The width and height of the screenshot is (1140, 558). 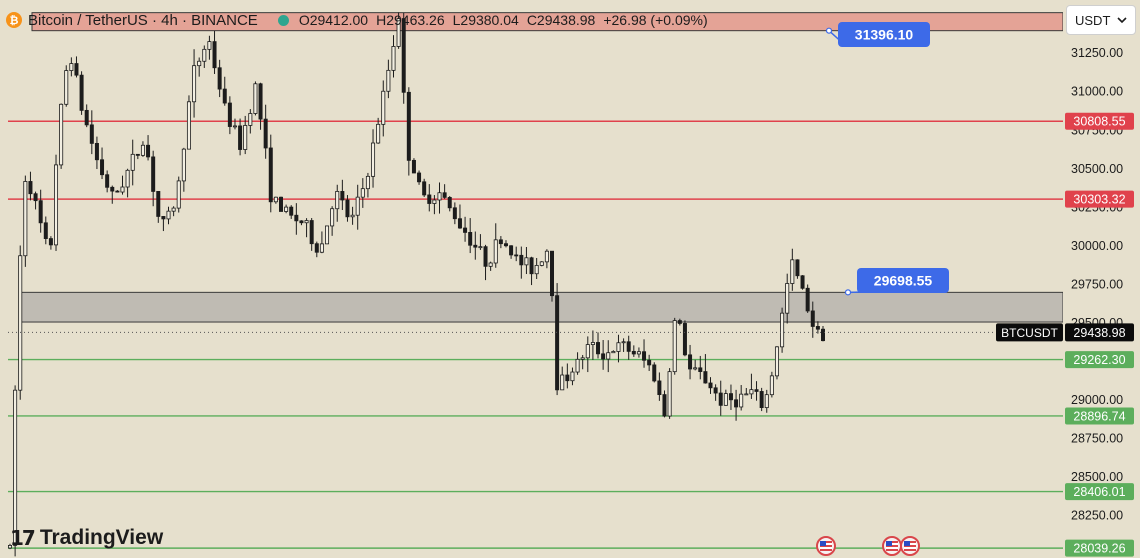 I want to click on level-price-label: 28896.74, so click(x=1099, y=416).